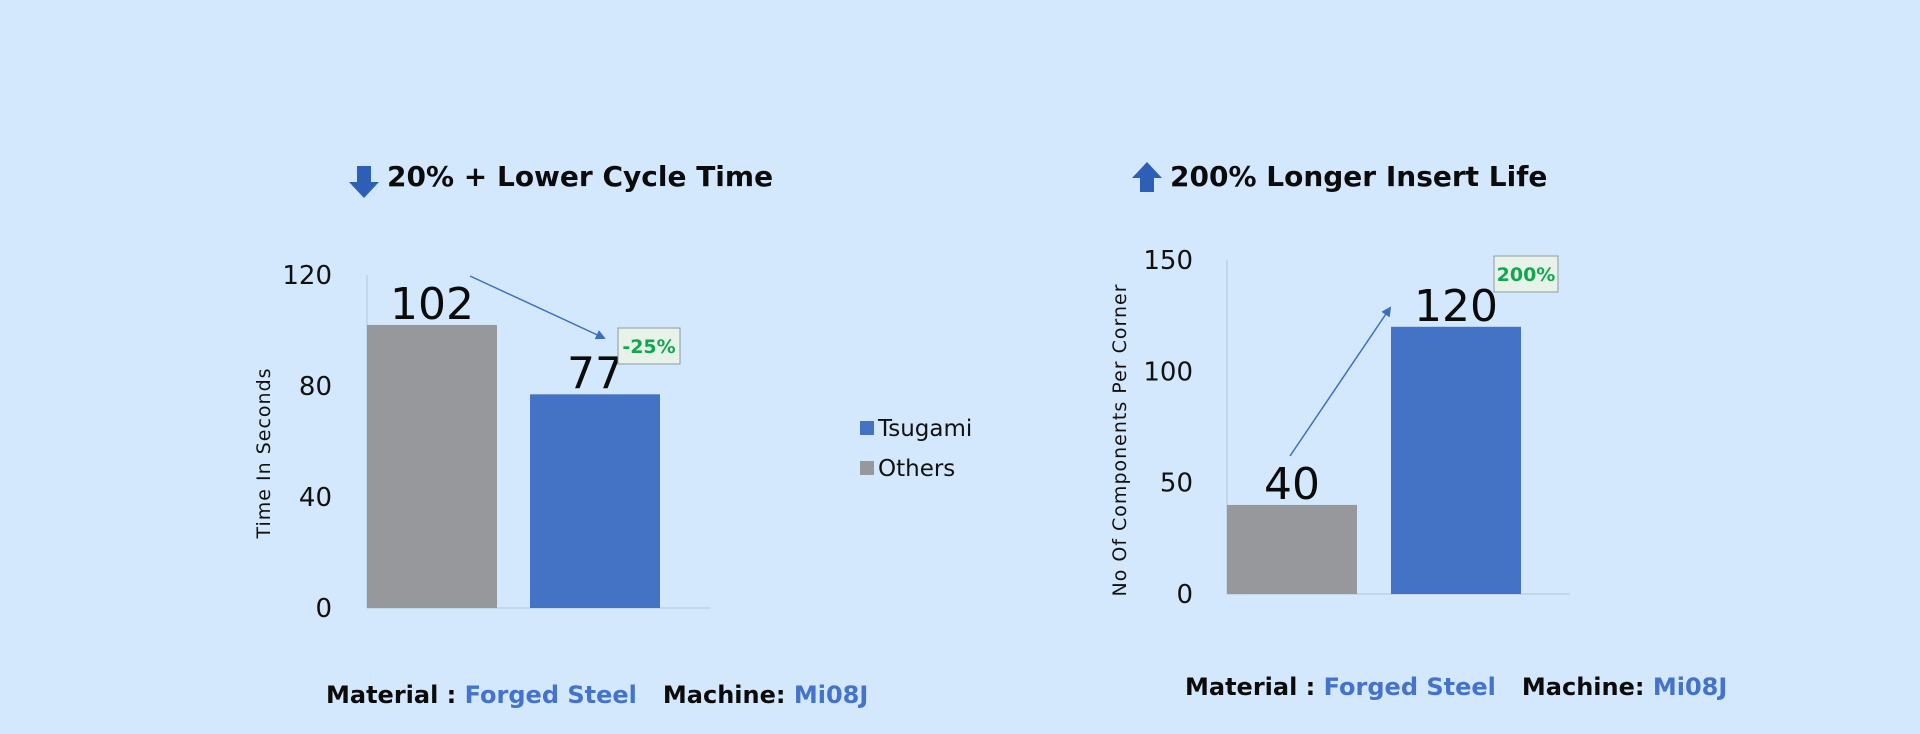 The width and height of the screenshot is (1920, 734). Describe the element at coordinates (323, 609) in the screenshot. I see `cycle-time-y-tick-label: 0` at that location.